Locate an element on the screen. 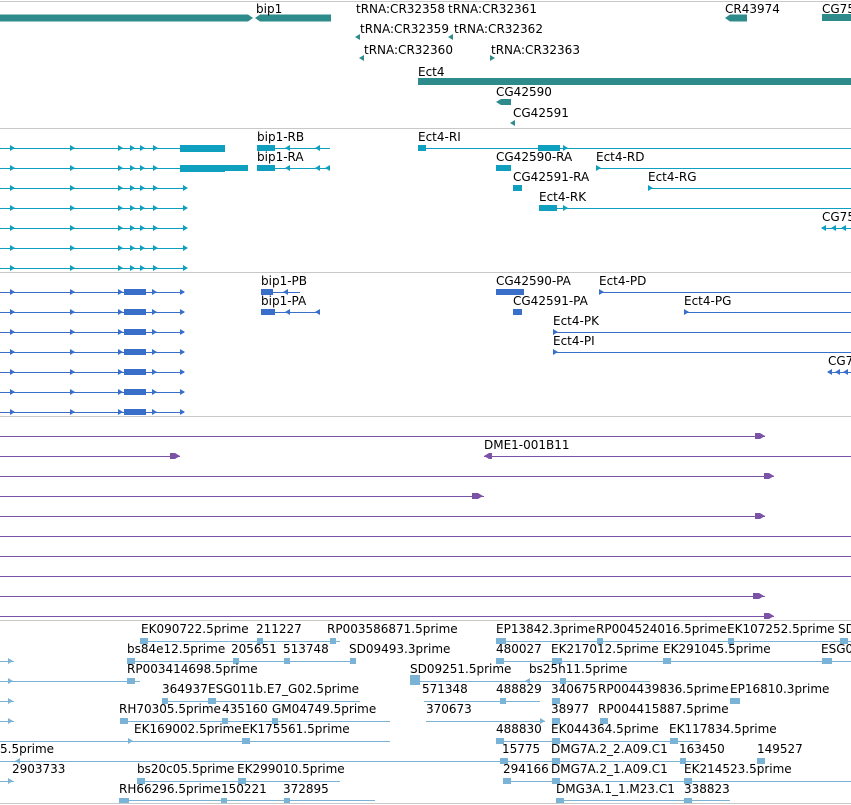 The height and width of the screenshot is (805, 851). est-label: 5.5prime is located at coordinates (27, 749).